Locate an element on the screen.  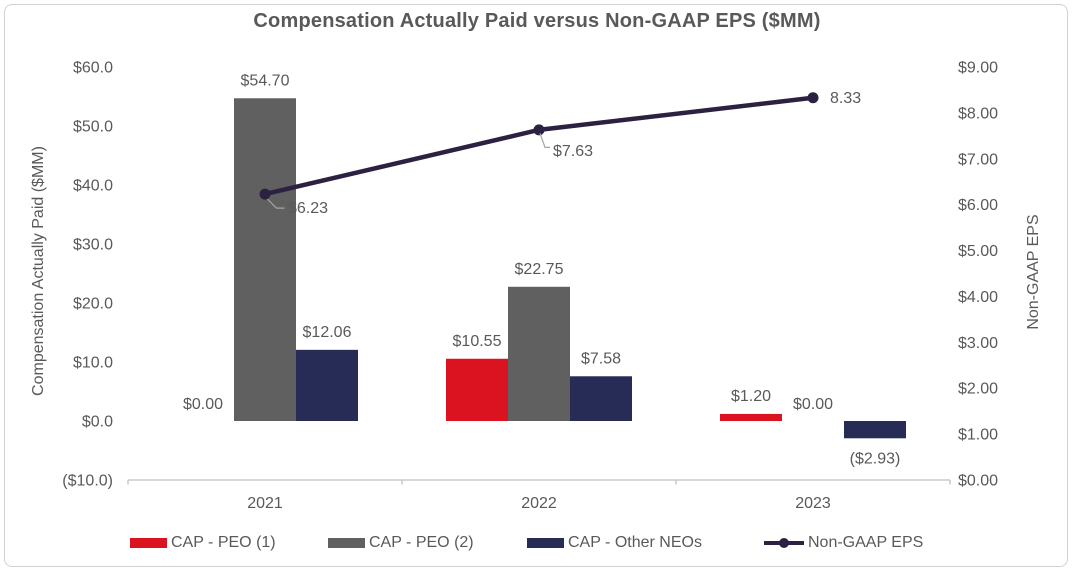
eps-data-label: 8.33 is located at coordinates (845, 98).